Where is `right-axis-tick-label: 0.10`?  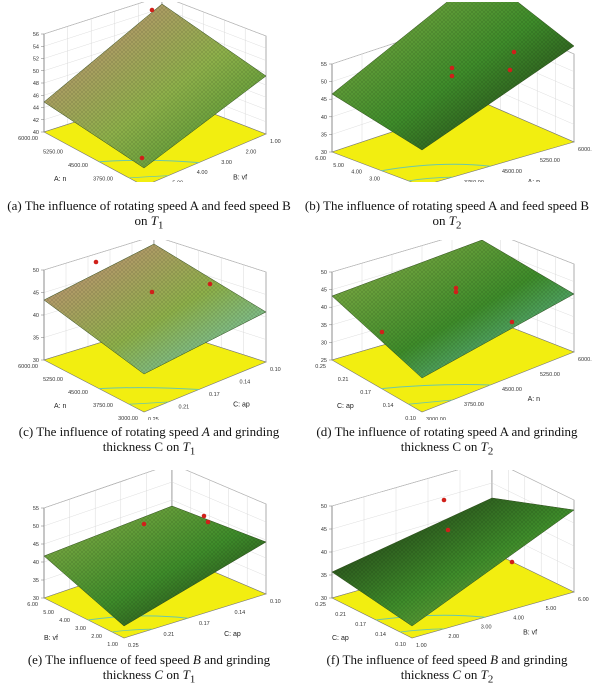 right-axis-tick-label: 0.10 is located at coordinates (275, 370).